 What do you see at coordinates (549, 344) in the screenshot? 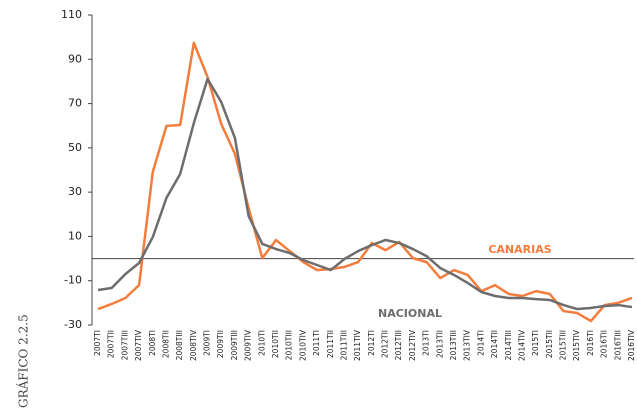
I see `x-tick-label: 2015TII` at bounding box center [549, 344].